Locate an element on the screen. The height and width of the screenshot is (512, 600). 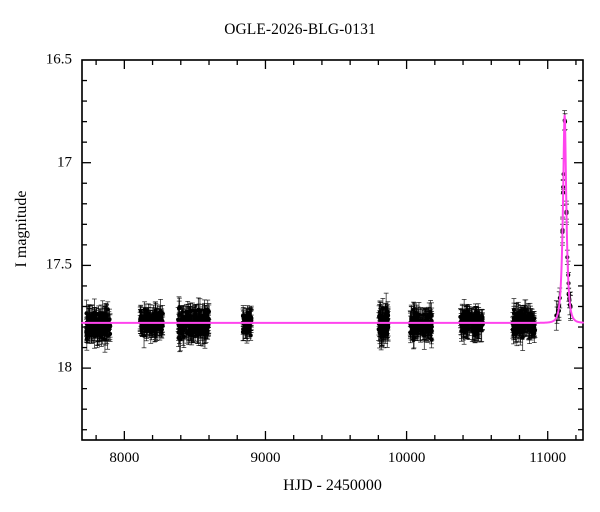
y-tick-label: 17.5 is located at coordinates (58, 264).